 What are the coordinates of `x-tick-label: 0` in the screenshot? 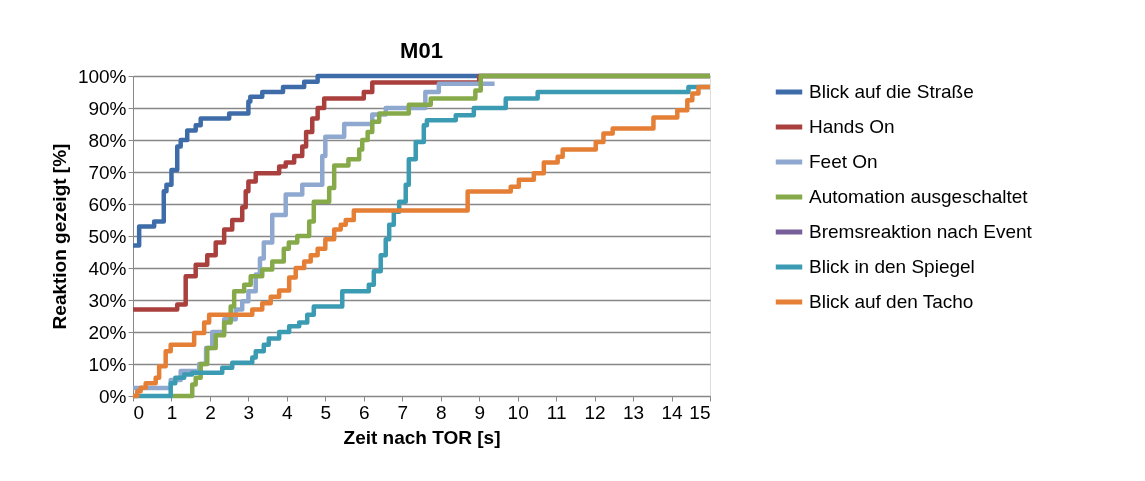 It's located at (139, 412).